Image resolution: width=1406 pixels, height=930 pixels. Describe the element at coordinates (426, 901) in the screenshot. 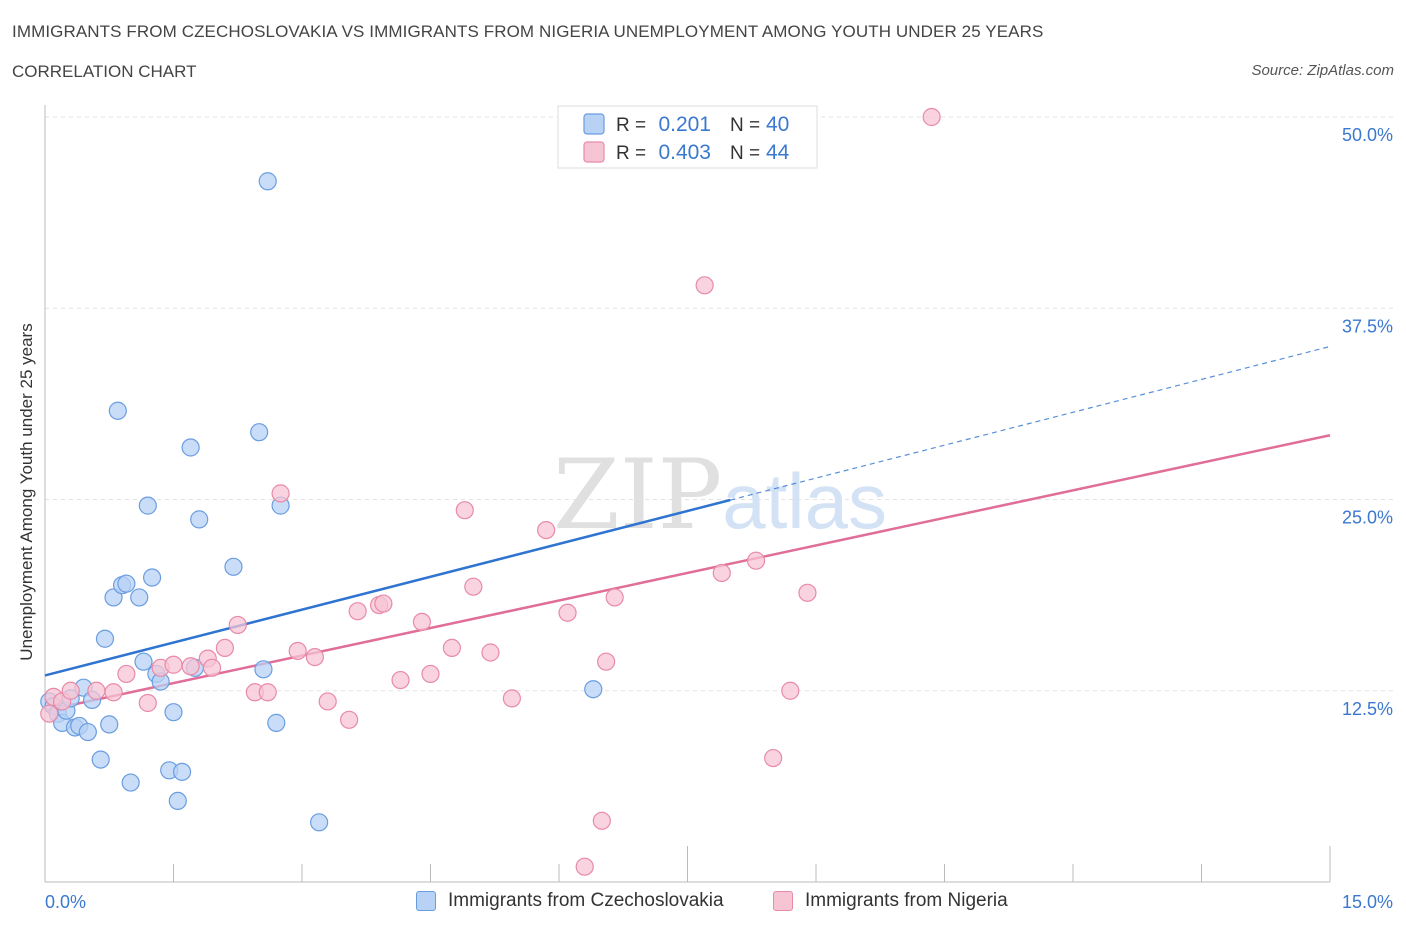

I see `legend-swatch-czechoslovakia` at that location.